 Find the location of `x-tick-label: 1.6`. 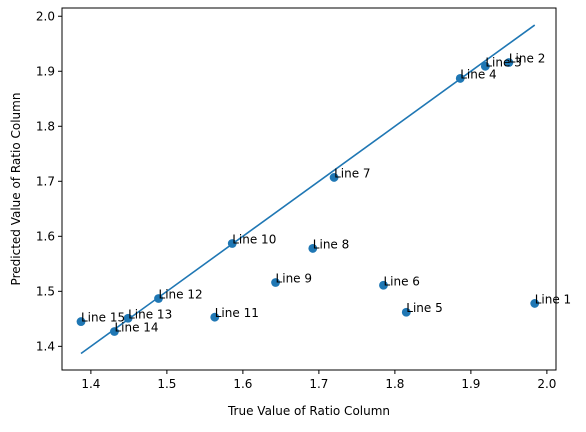

x-tick-label: 1.6 is located at coordinates (242, 384).